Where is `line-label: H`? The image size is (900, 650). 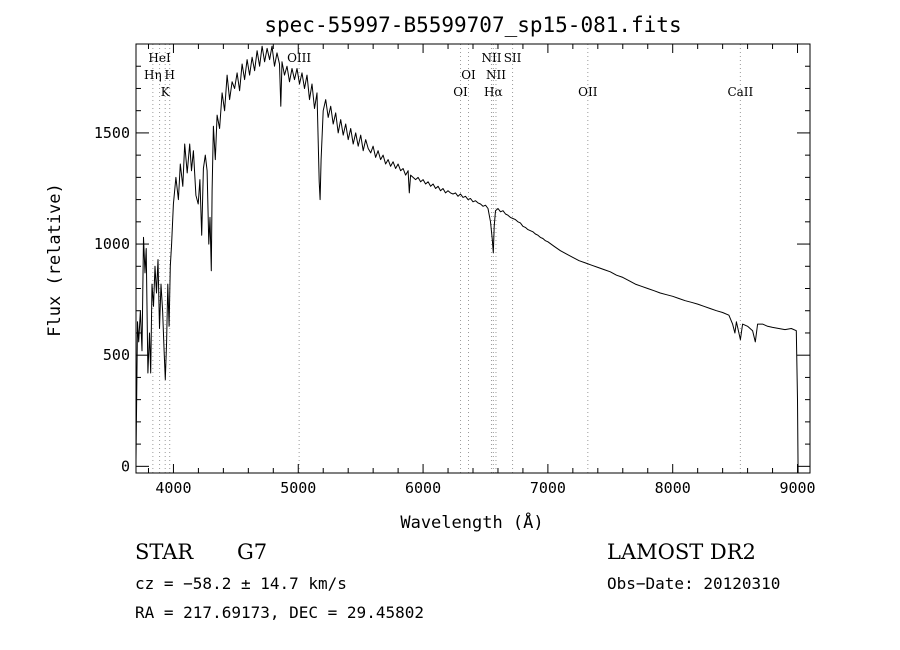 line-label: H is located at coordinates (169, 75).